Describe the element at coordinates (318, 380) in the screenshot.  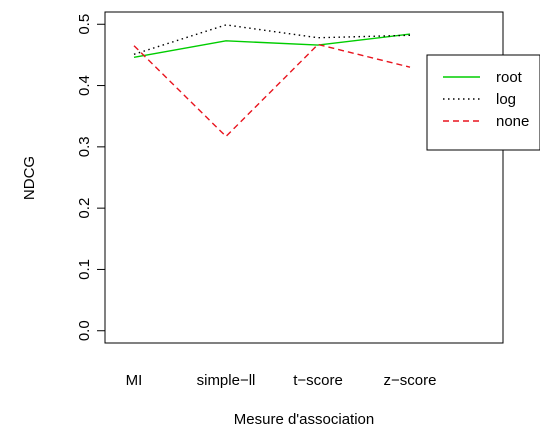
I see `x-tick-label: t−score` at that location.